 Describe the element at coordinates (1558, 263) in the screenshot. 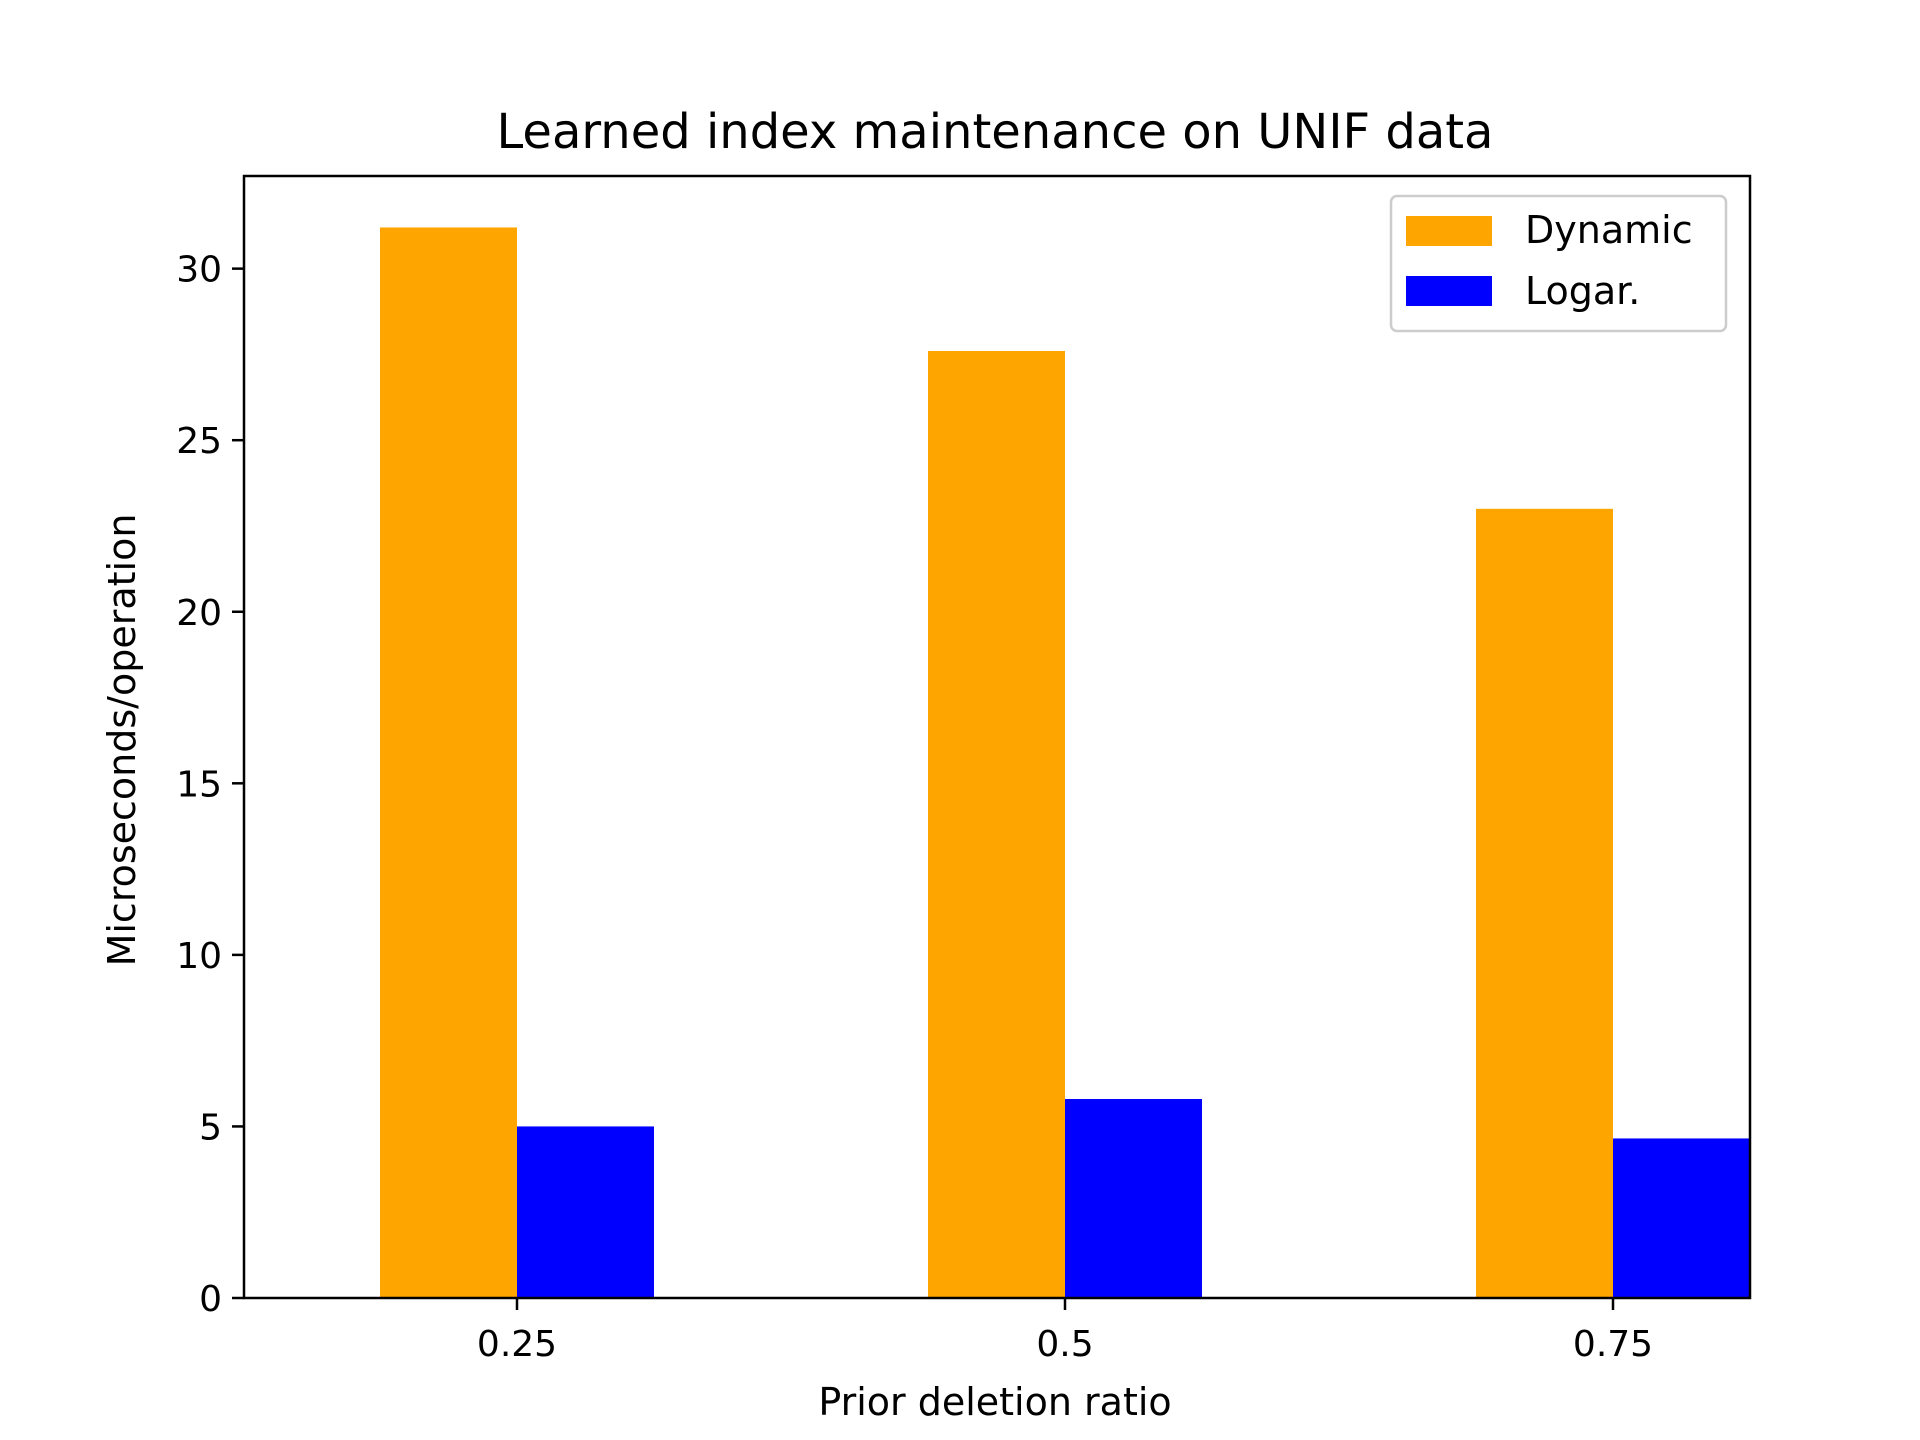

I see `legend: Dynamic Logar.` at that location.